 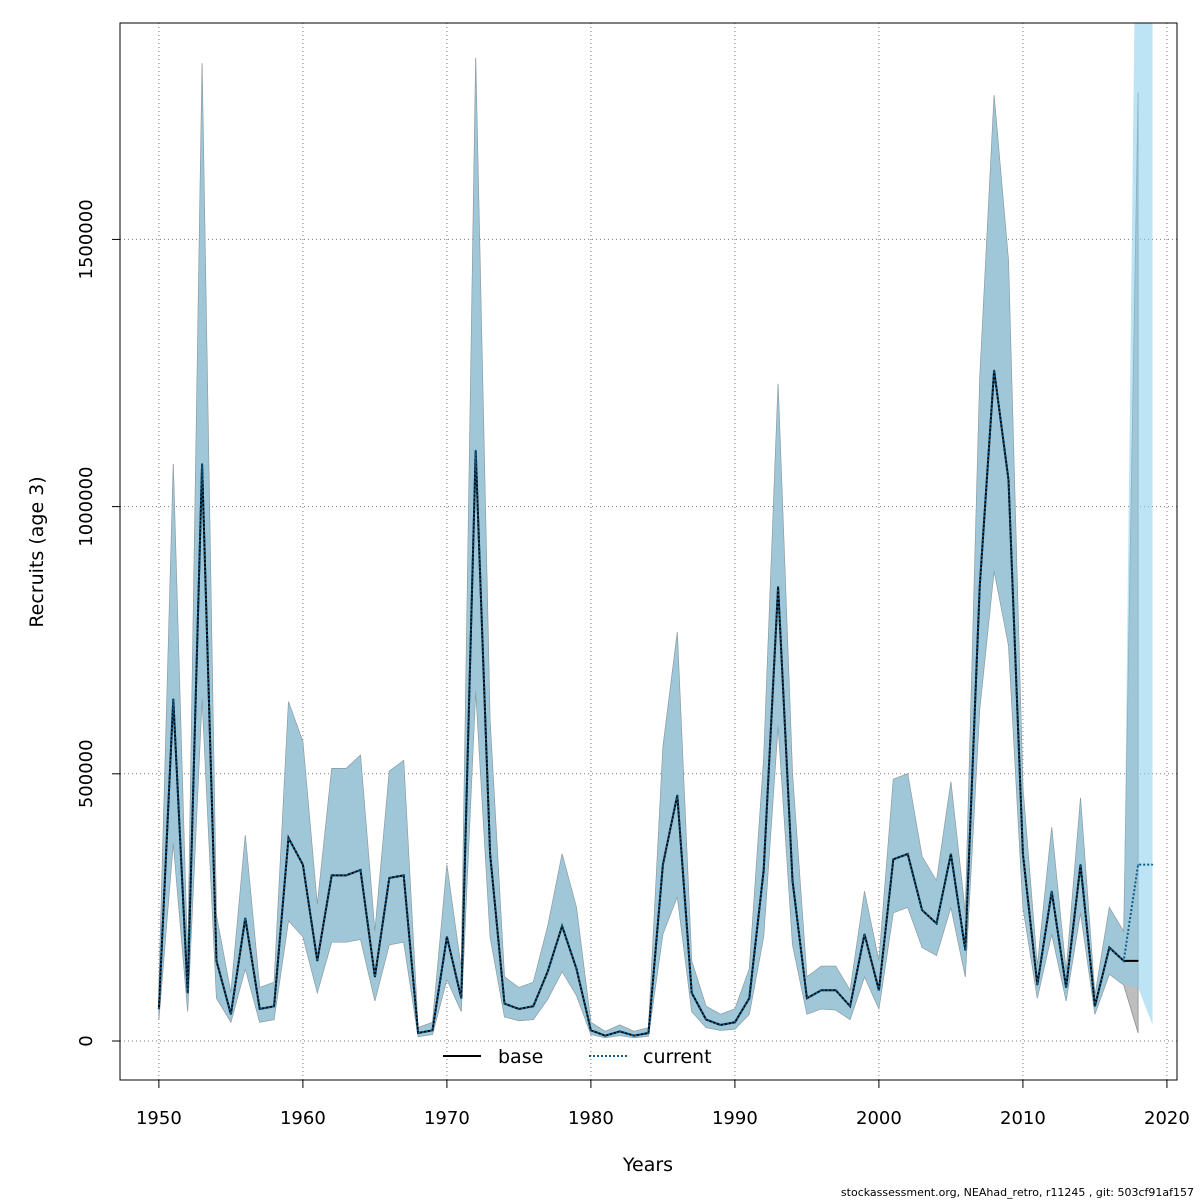 I want to click on current-point-1959, so click(x=288, y=838).